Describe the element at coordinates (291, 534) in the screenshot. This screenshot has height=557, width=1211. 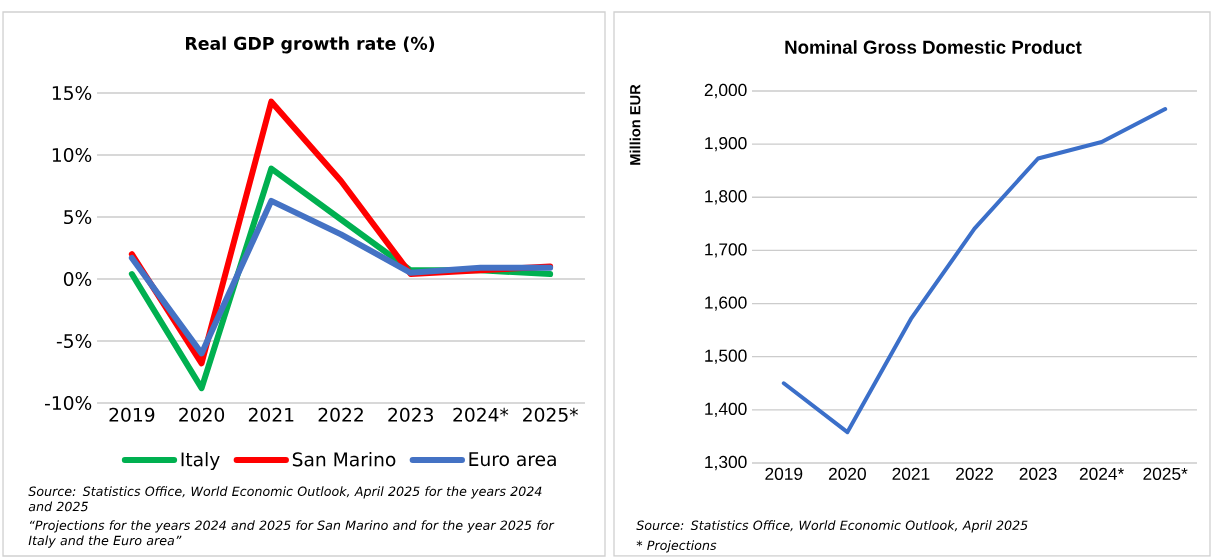
I see `text: “Projections for the years 2024 and 2025 for San Marino and for the year 2025 for Italy and the Euro area”` at that location.